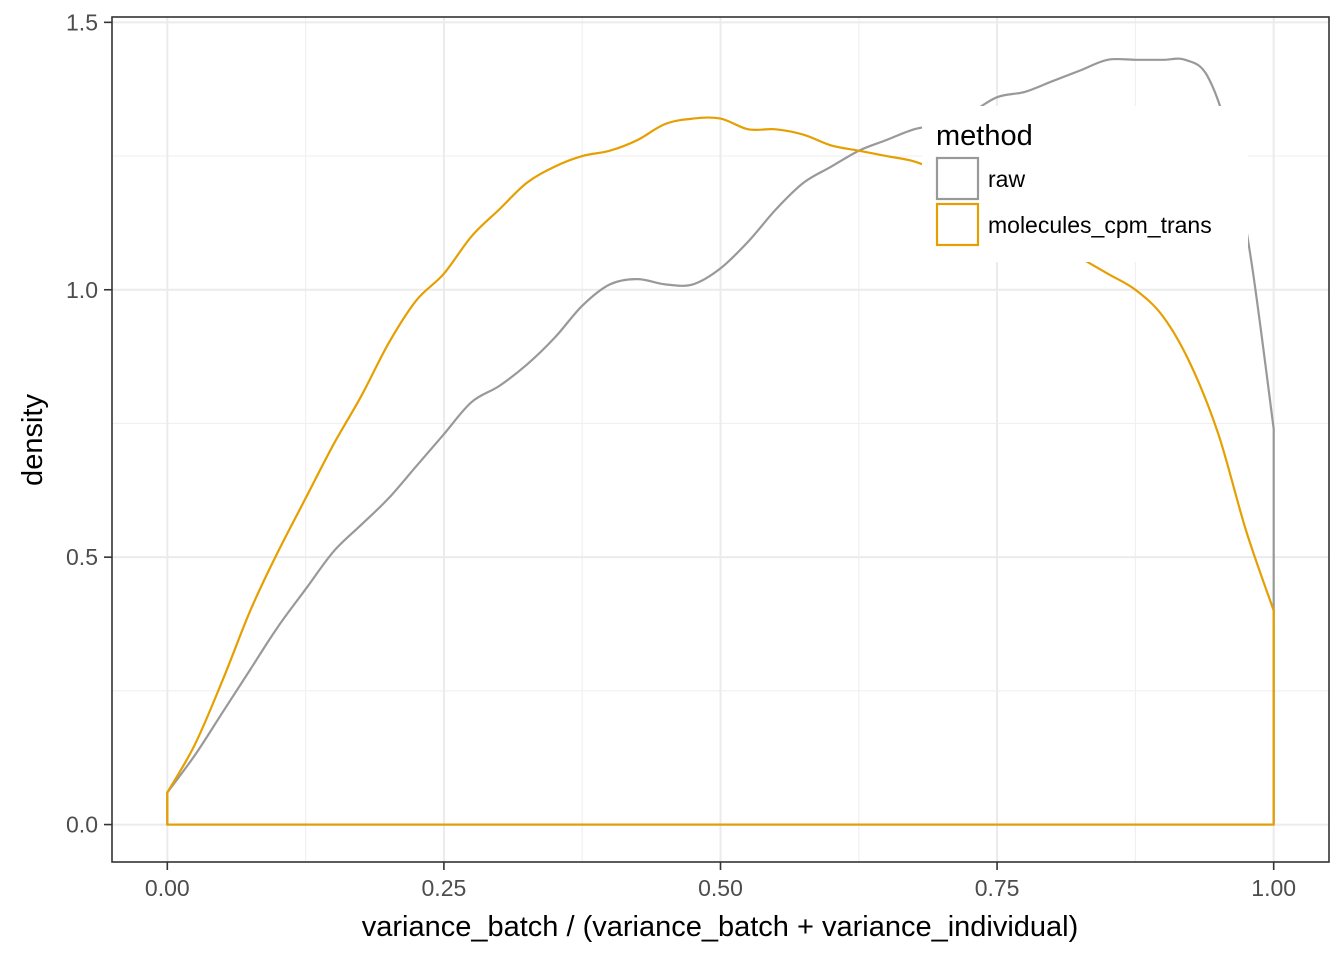 The width and height of the screenshot is (1344, 960). What do you see at coordinates (82, 557) in the screenshot?
I see `y-tick-label: 0.5` at bounding box center [82, 557].